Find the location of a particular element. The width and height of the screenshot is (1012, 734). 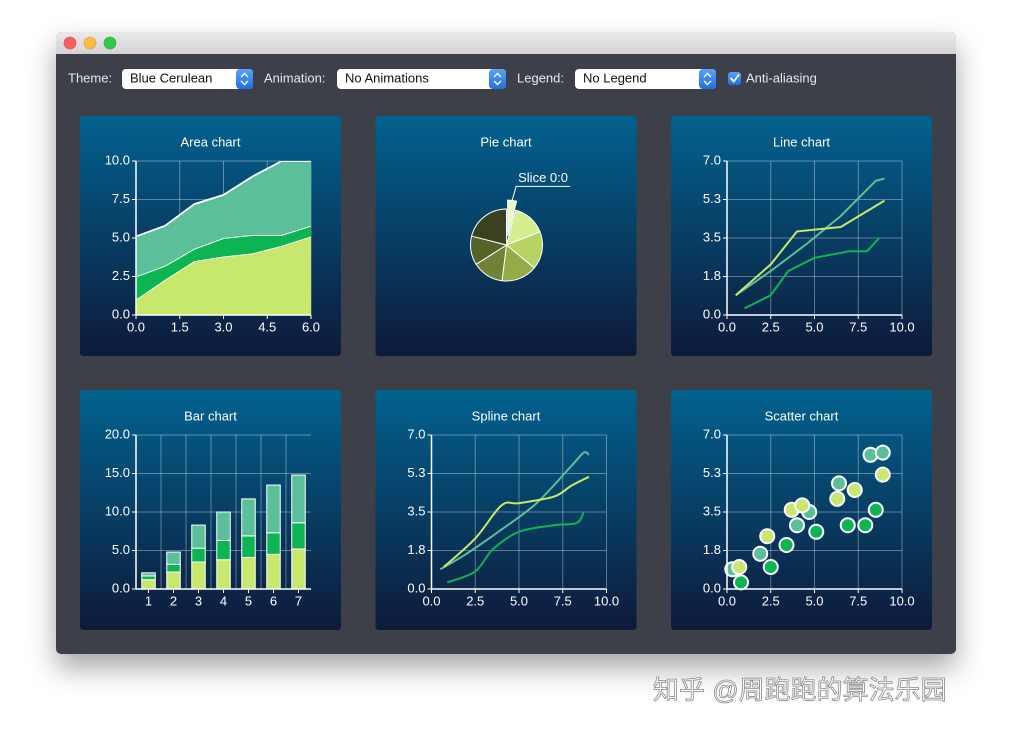

animation-value: No Animations is located at coordinates (387, 77).